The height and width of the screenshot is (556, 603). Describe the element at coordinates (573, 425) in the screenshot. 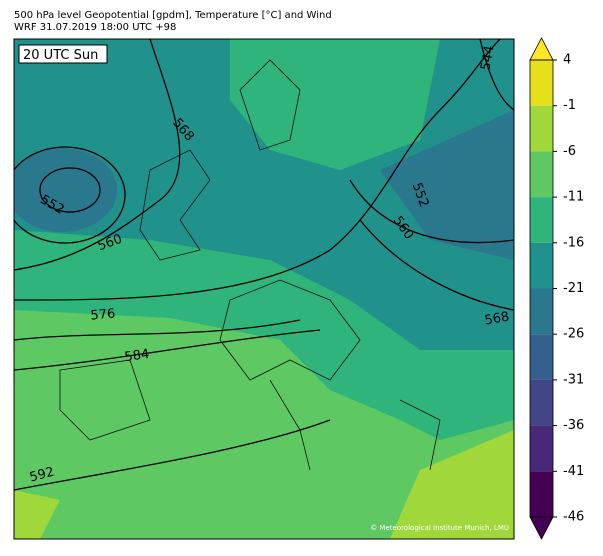

I see `colorbar-tick-label: -36` at that location.